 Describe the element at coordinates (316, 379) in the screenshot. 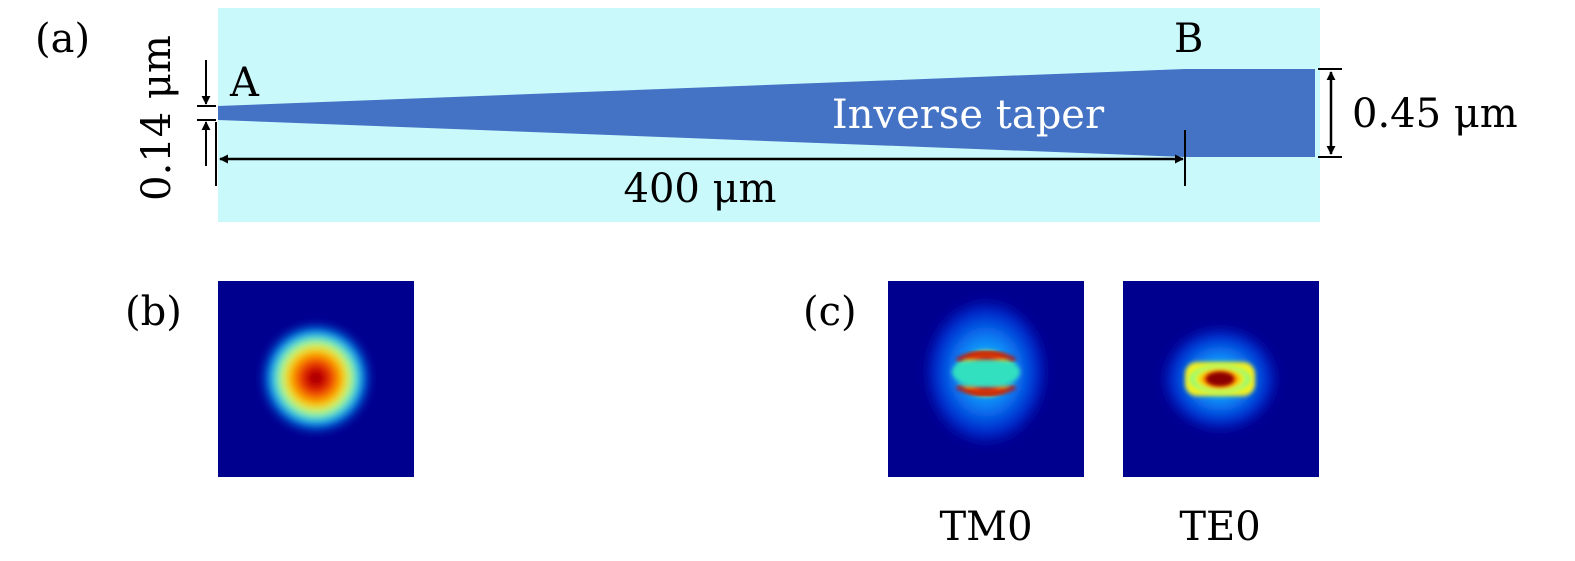

I see `fiber-mode-circular-icon` at that location.